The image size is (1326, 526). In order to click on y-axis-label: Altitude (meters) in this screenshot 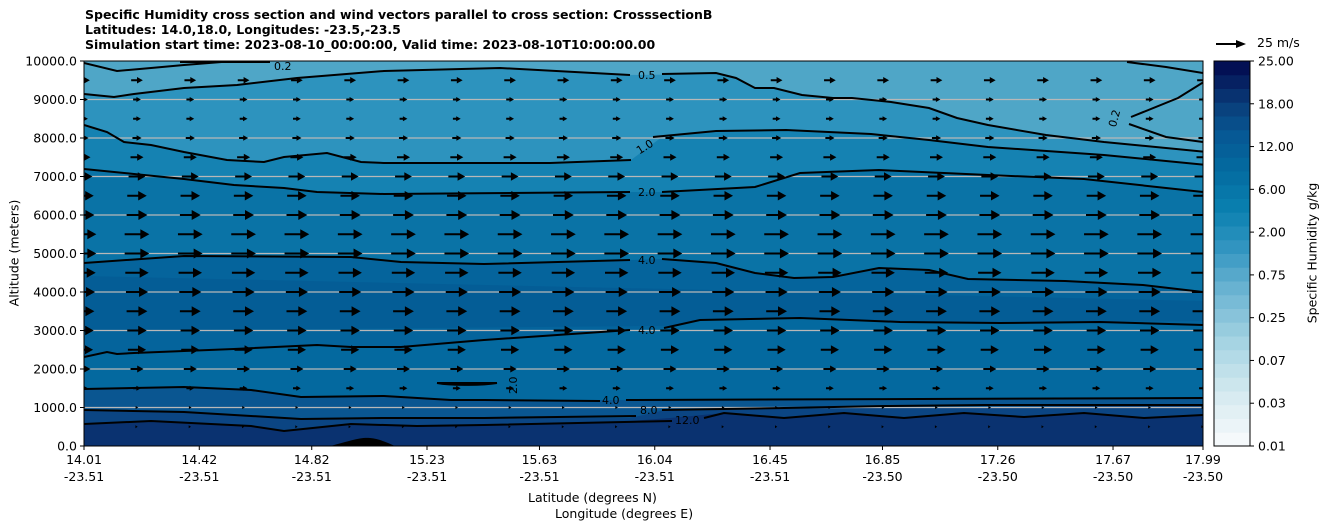, I will do `click(14, 253)`.